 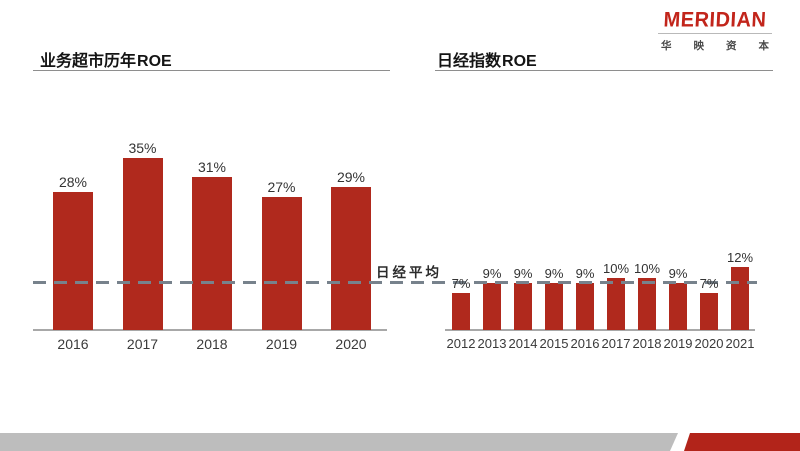 What do you see at coordinates (604, 70) in the screenshot?
I see `right-title-underline` at bounding box center [604, 70].